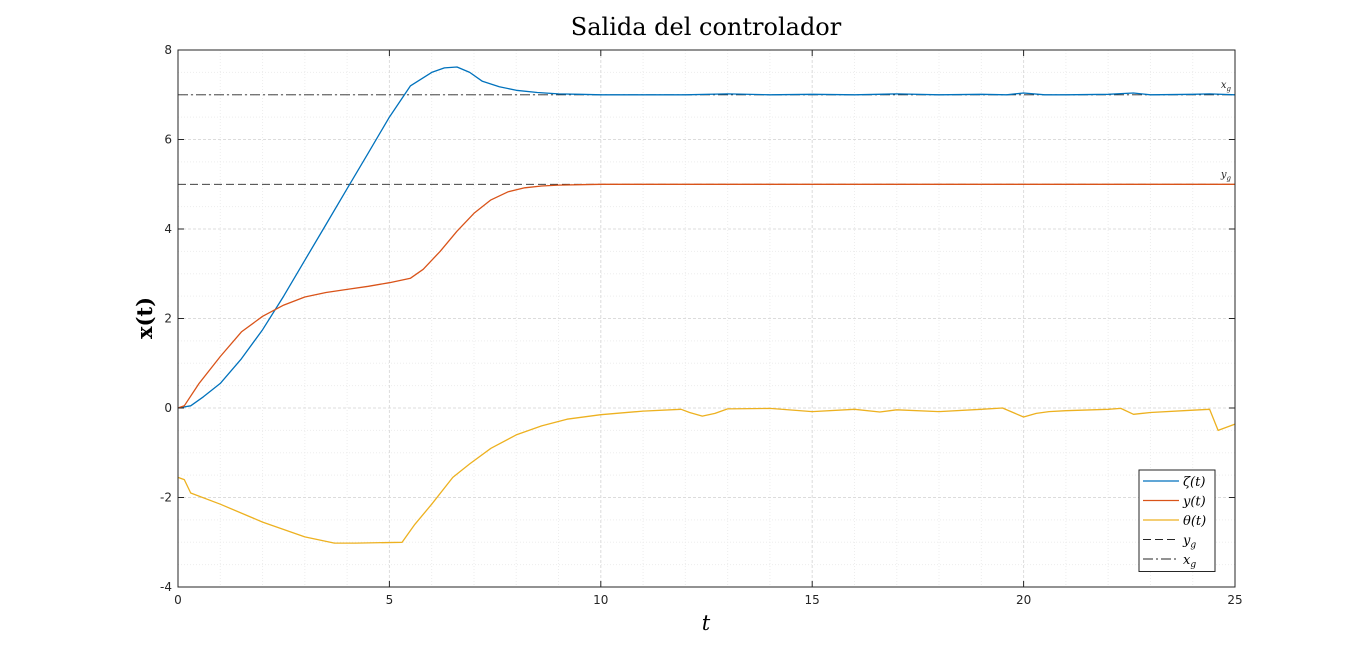  What do you see at coordinates (168, 408) in the screenshot?
I see `y-tick-label: 0` at bounding box center [168, 408].